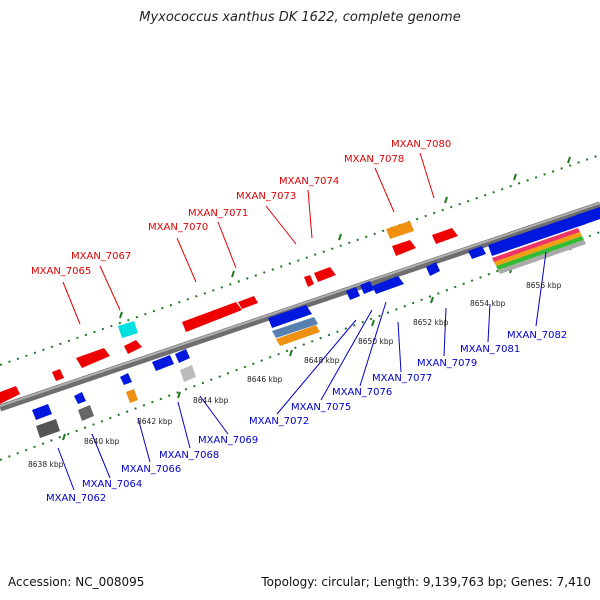  Describe the element at coordinates (76, 498) in the screenshot. I see `gene-label: MXAN_7062` at that location.